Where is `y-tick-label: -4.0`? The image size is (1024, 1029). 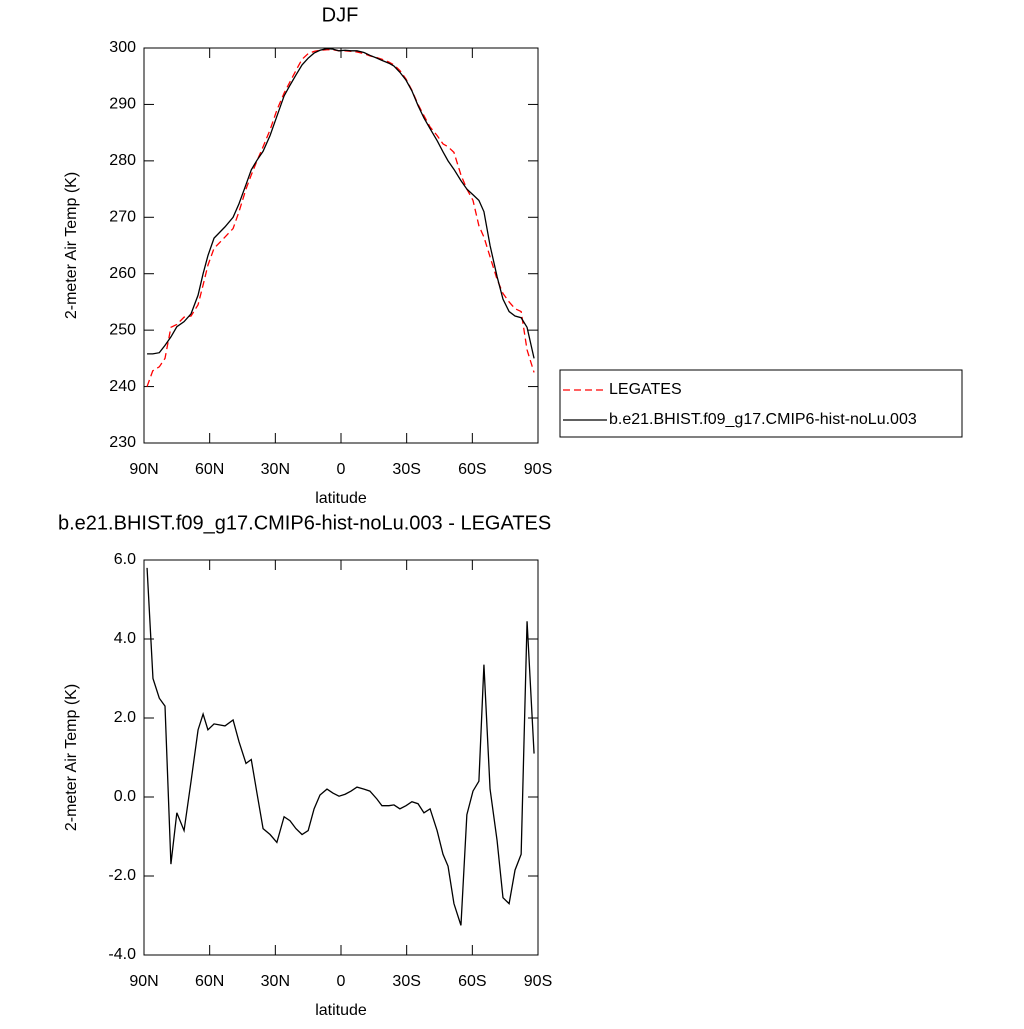 y-tick-label: -4.0 is located at coordinates (122, 954).